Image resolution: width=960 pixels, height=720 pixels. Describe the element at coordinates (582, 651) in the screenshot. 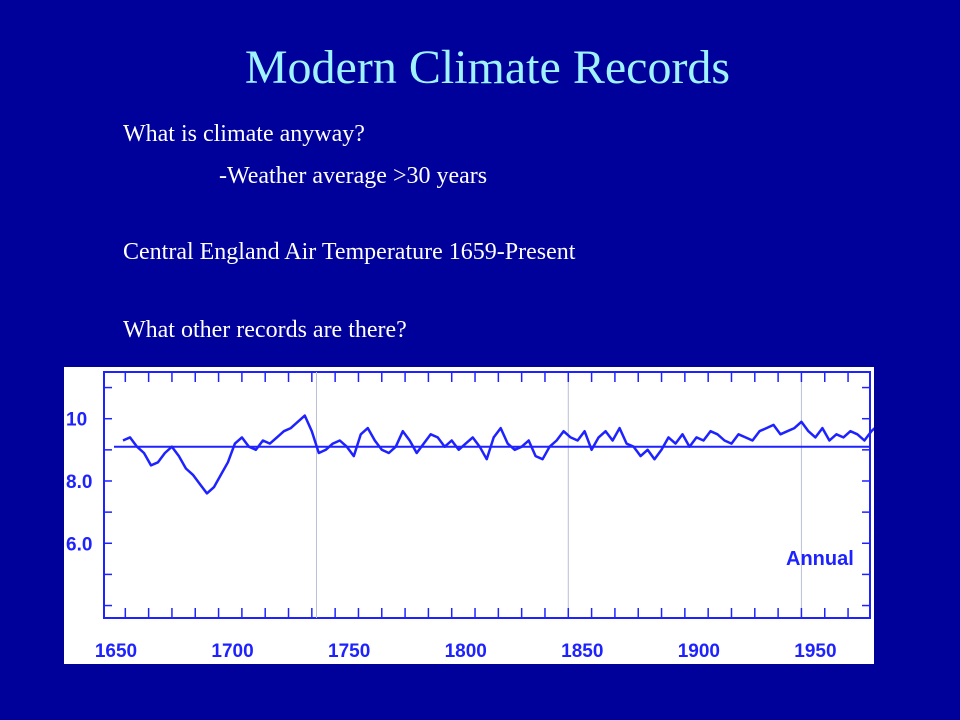

I see `x-tick-label: 1850` at that location.